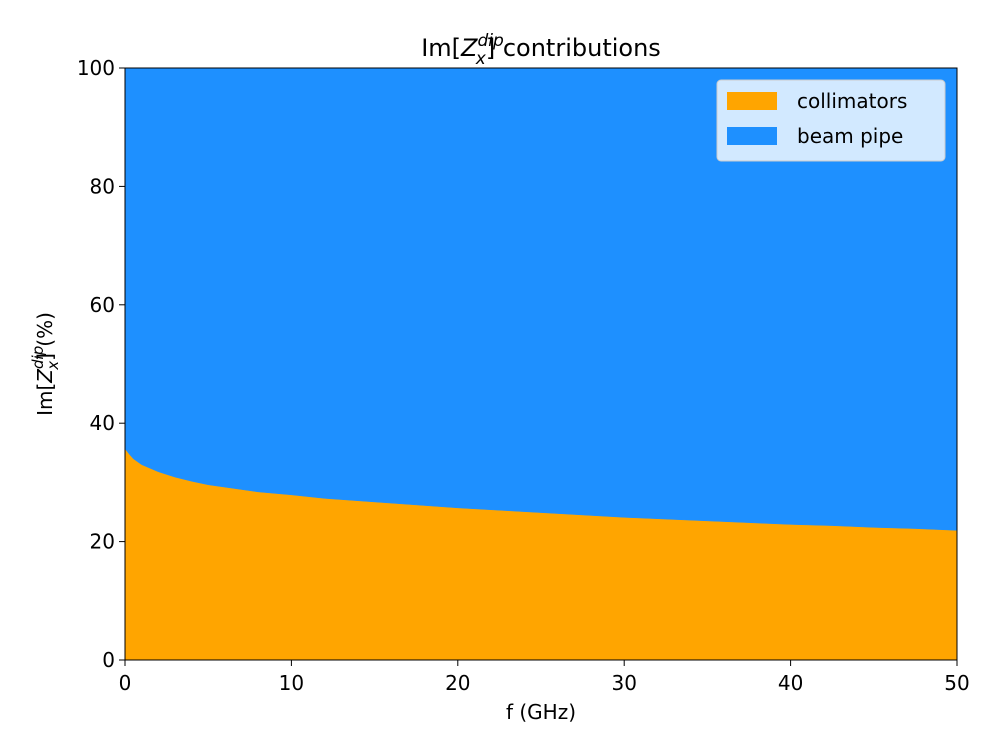  Describe the element at coordinates (291, 683) in the screenshot. I see `x-tick-label: 10` at that location.